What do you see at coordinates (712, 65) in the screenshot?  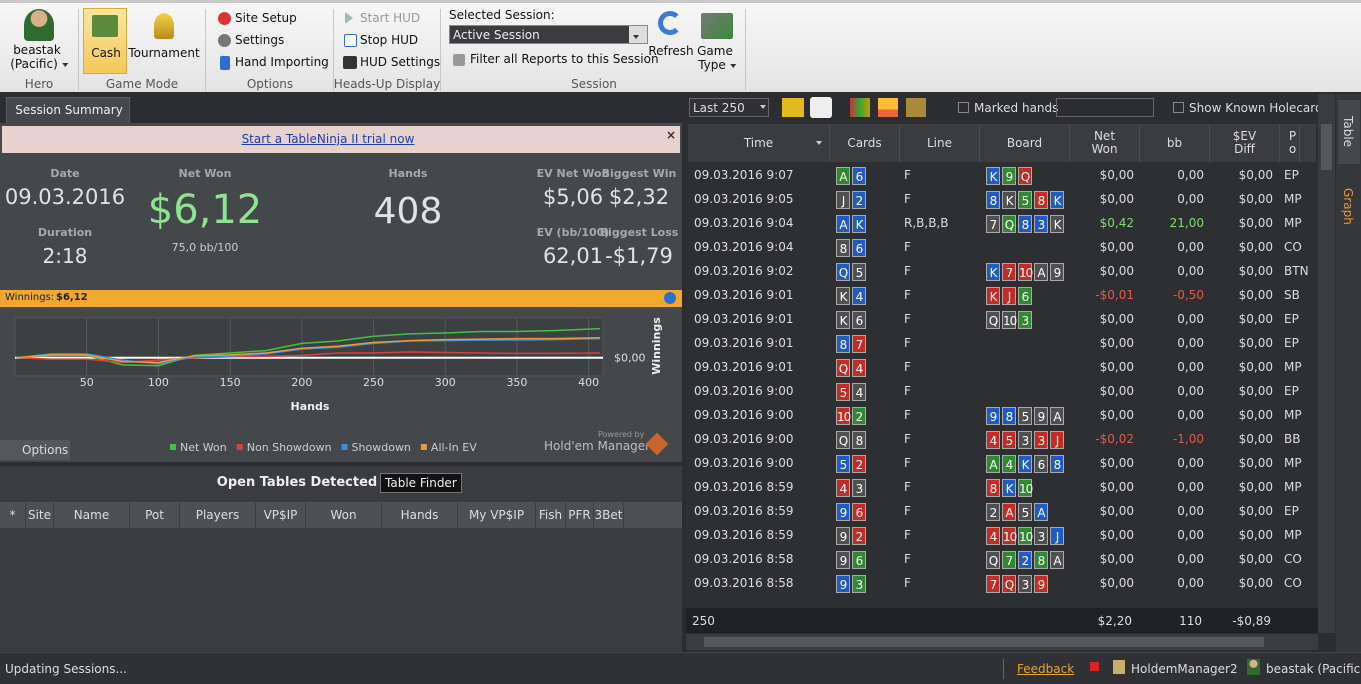 I see `game-type-text: Type` at bounding box center [712, 65].